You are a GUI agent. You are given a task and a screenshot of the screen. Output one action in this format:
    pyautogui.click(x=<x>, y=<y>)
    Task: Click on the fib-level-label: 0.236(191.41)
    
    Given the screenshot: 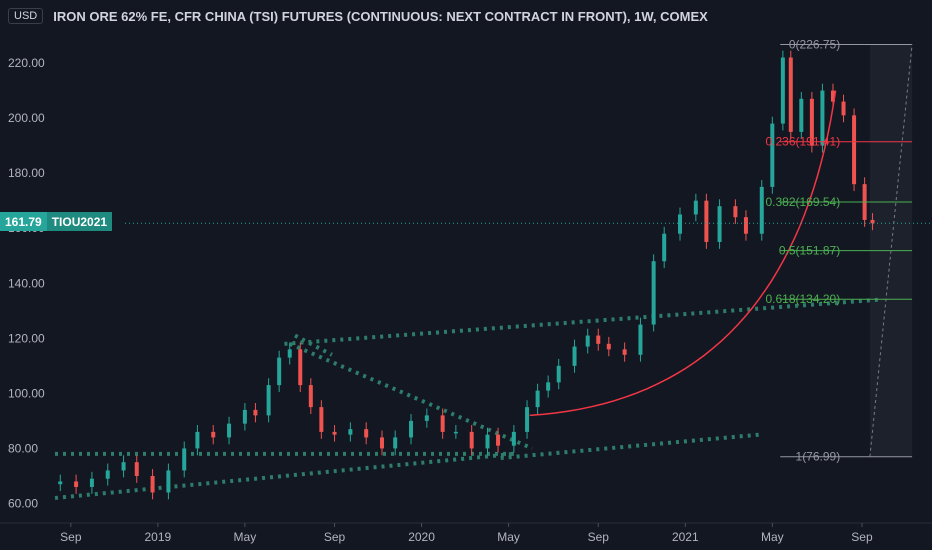 What is the action you would take?
    pyautogui.click(x=802, y=142)
    